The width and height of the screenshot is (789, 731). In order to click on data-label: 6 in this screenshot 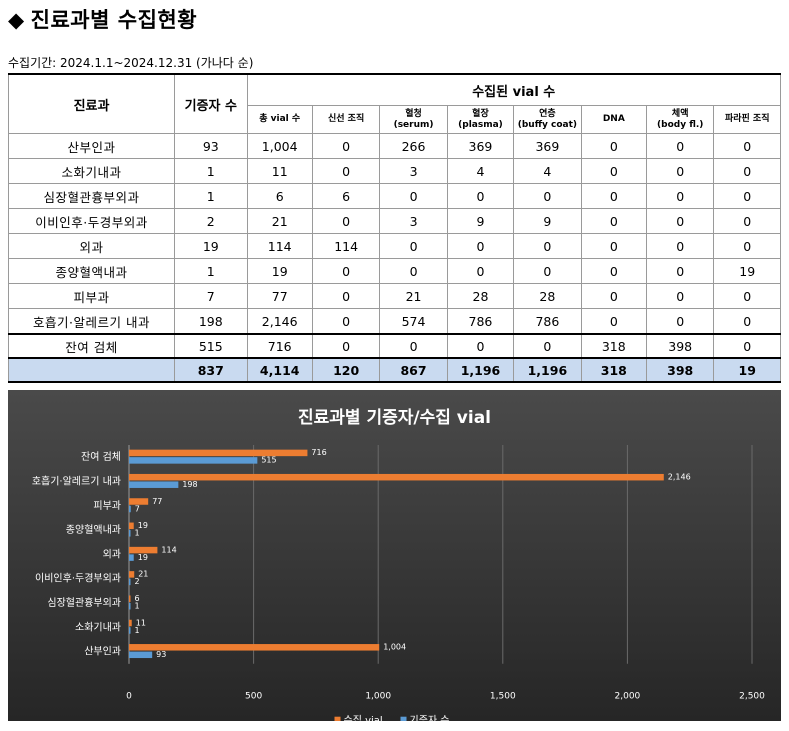, I will do `click(137, 598)`.